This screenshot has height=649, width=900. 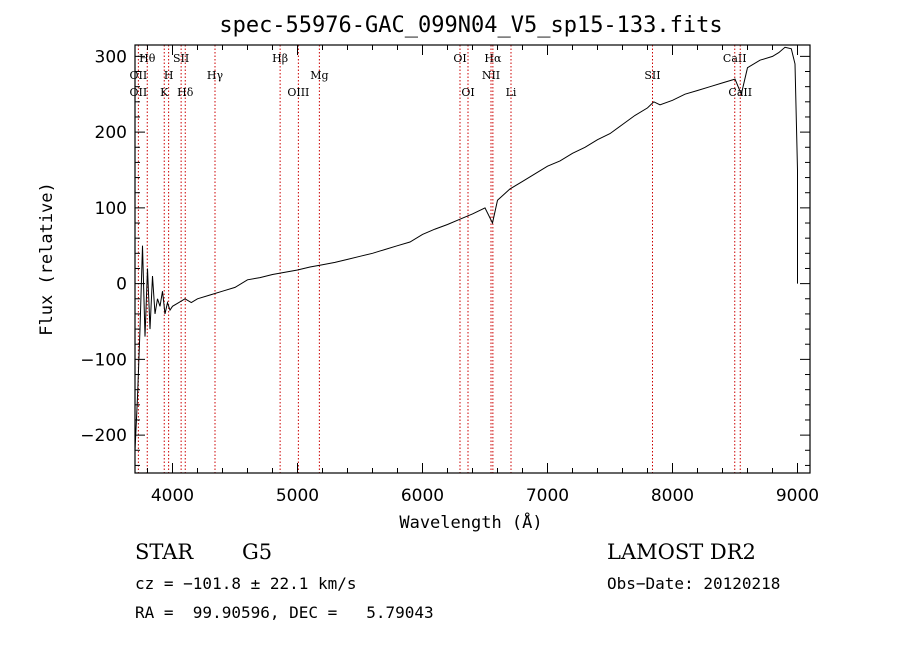 What do you see at coordinates (121, 285) in the screenshot?
I see `y-tick-label: 0` at bounding box center [121, 285].